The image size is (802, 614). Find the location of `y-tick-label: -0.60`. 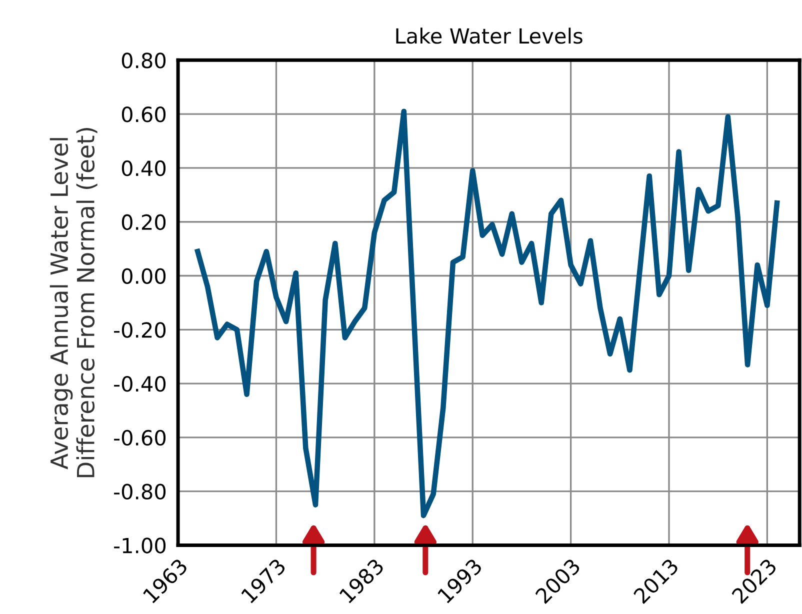

y-tick-label: -0.60 is located at coordinates (140, 438).